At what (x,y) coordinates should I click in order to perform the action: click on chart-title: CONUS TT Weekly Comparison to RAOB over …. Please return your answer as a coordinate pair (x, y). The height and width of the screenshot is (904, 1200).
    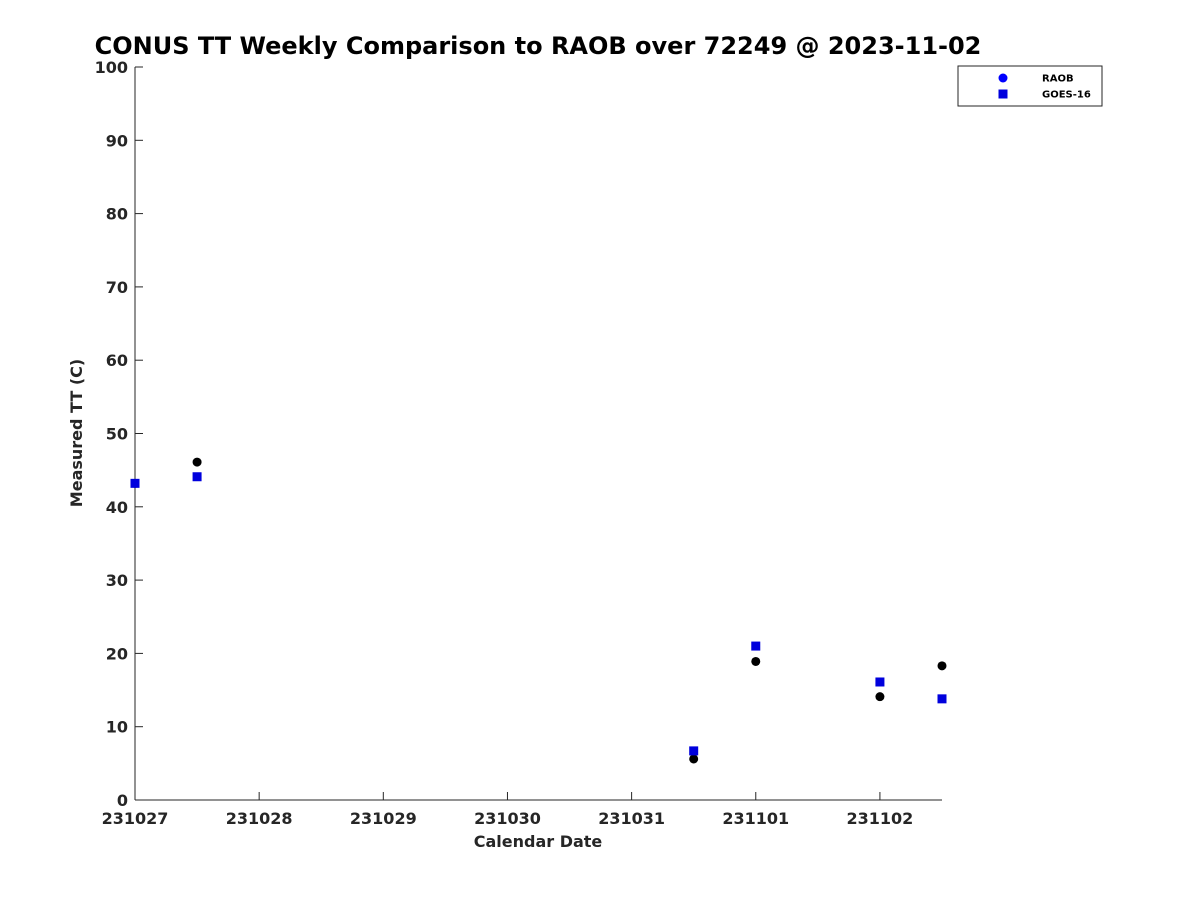
    Looking at the image, I should click on (538, 46).